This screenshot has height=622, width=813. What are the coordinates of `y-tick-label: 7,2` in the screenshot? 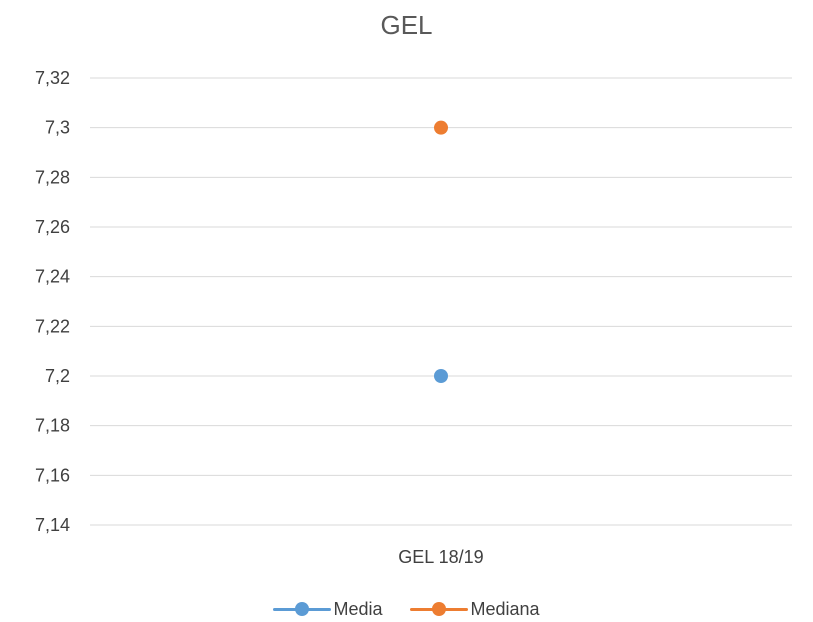 It's located at (57, 376).